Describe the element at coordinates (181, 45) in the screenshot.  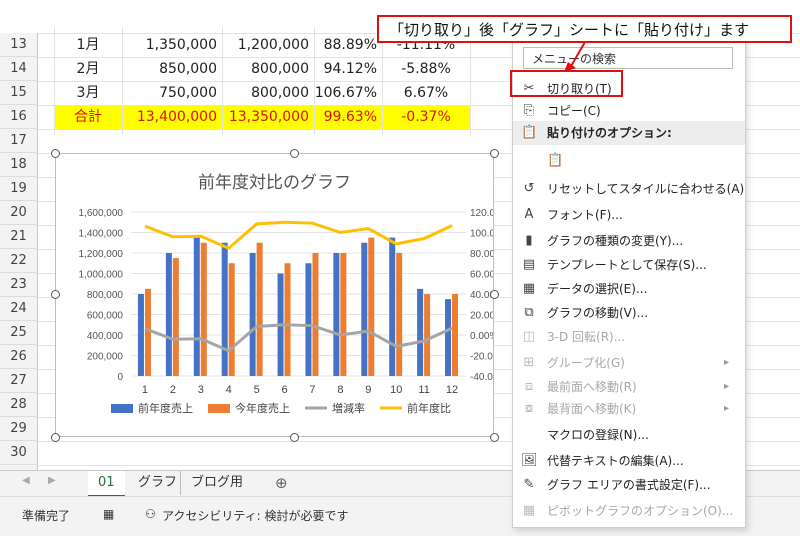
I see `cell-a: 1,350,000` at that location.